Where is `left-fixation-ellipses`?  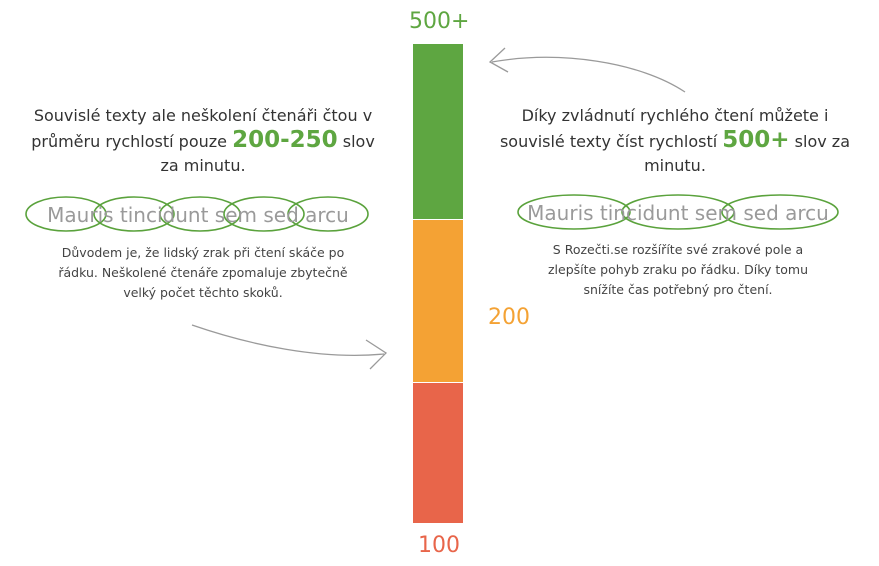 left-fixation-ellipses is located at coordinates (197, 214).